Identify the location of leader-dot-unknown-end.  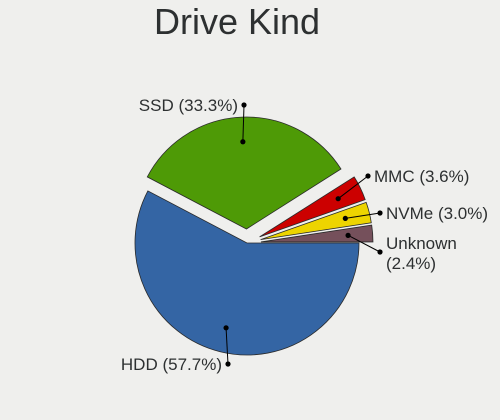
(380, 252).